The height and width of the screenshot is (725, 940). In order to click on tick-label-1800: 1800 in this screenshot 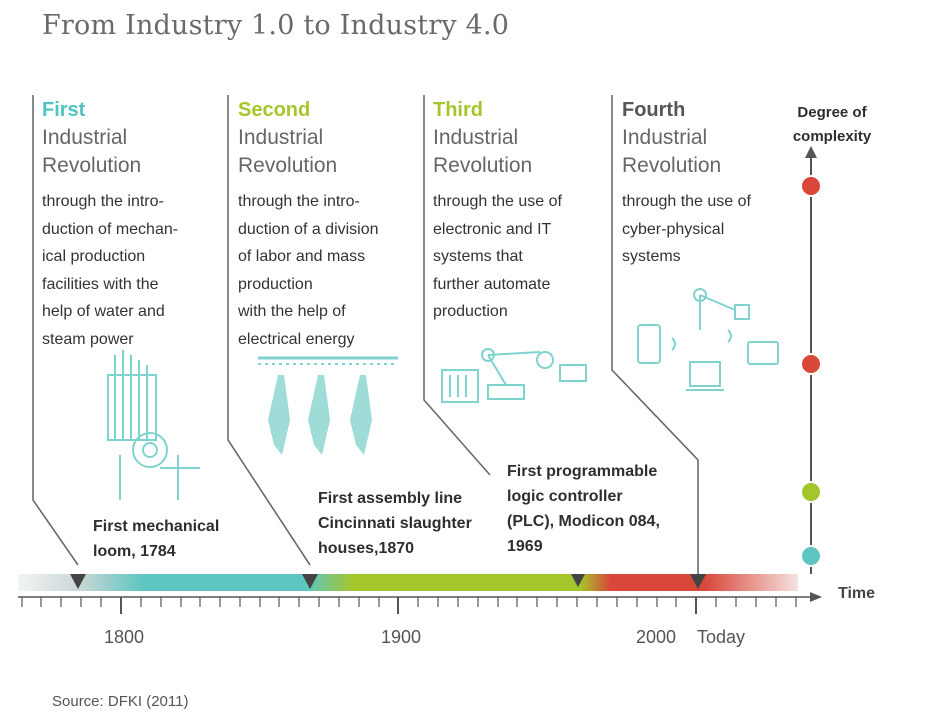, I will do `click(124, 637)`.